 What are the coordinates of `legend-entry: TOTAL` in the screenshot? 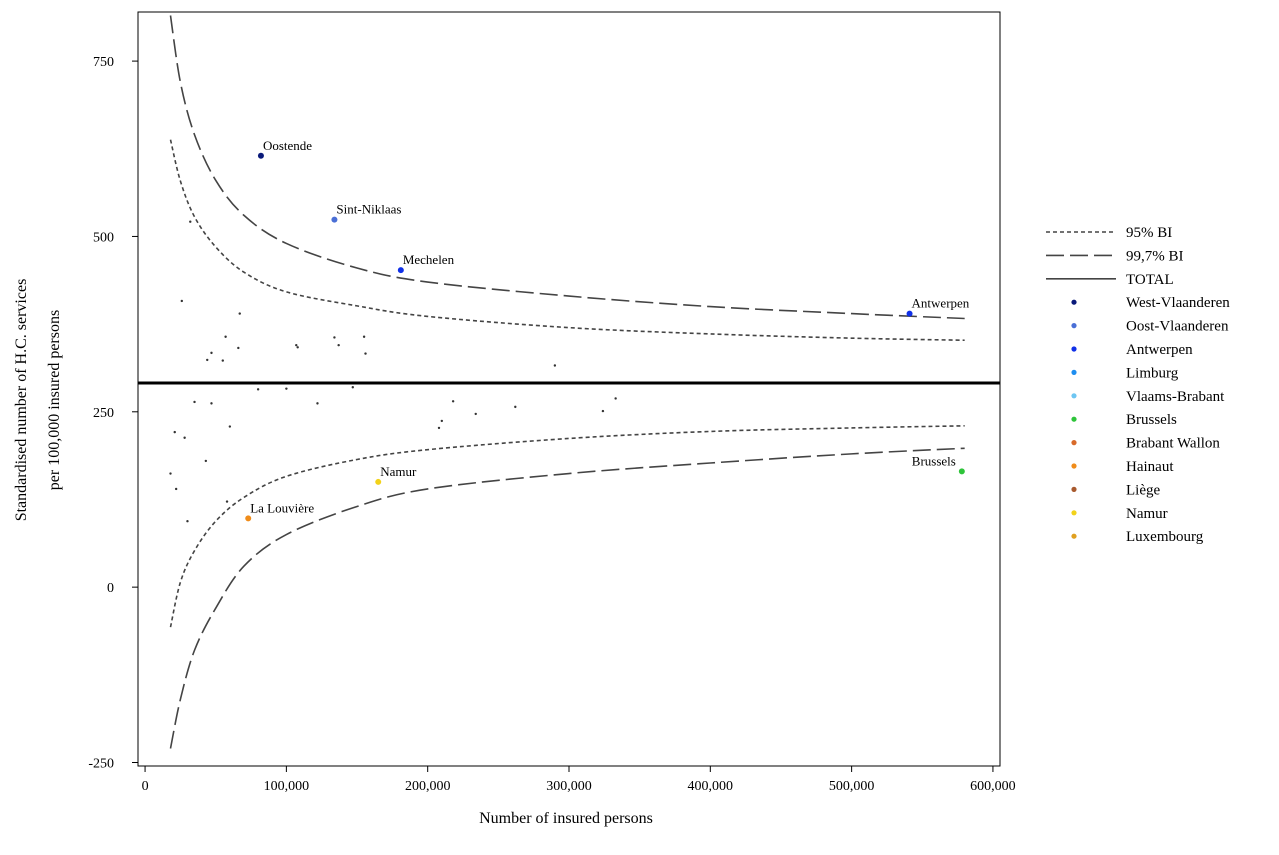 It's located at (1150, 280).